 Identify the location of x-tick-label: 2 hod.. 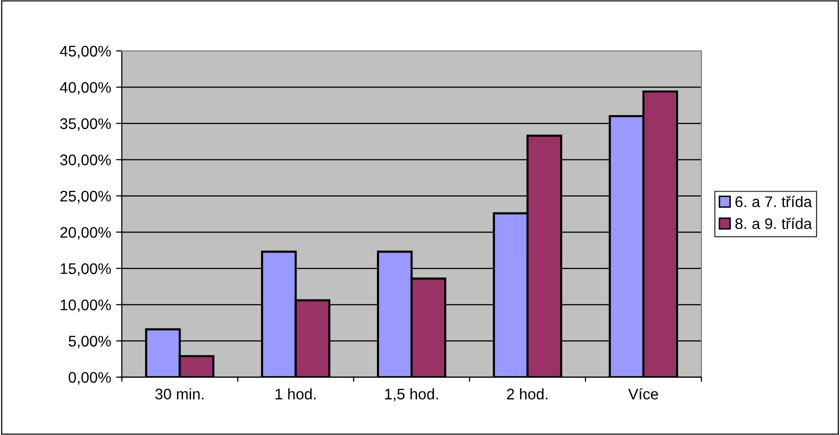
(527, 394).